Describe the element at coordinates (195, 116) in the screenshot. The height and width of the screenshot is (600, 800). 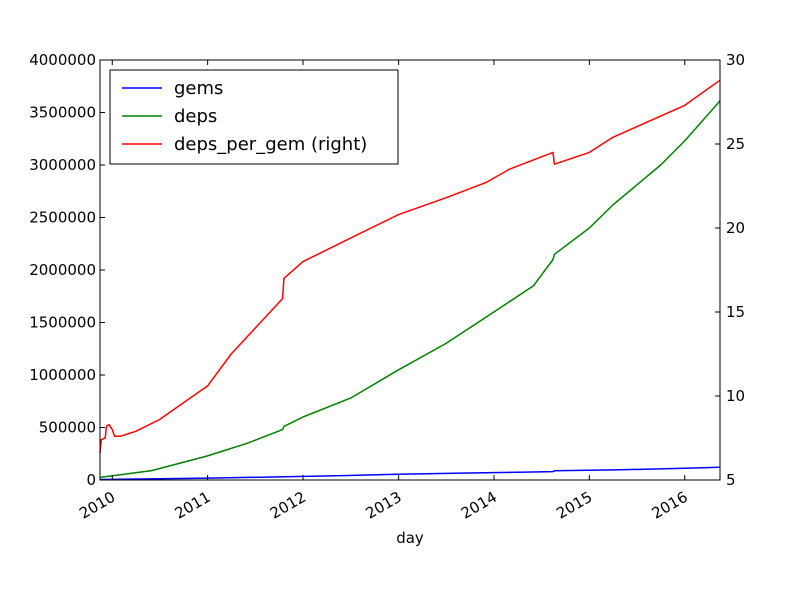
I see `legend-label-1: deps` at that location.